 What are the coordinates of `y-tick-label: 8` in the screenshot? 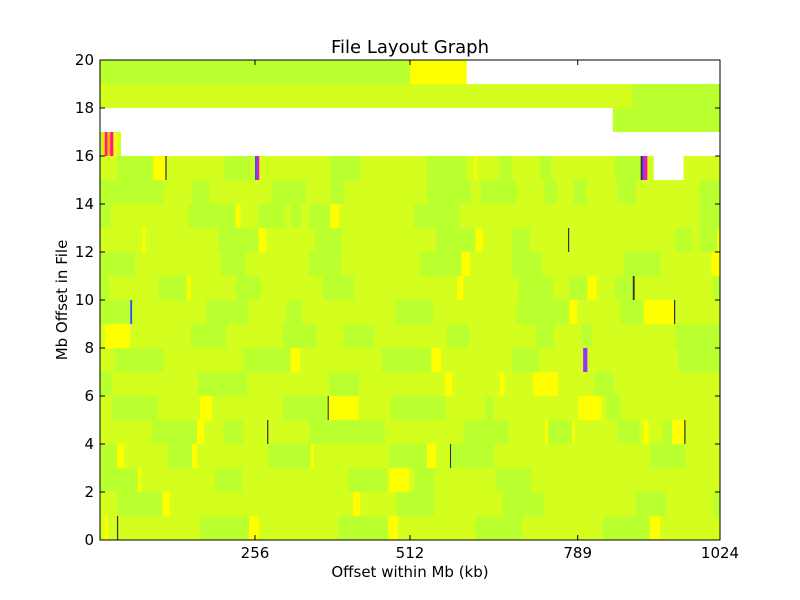 It's located at (89, 348).